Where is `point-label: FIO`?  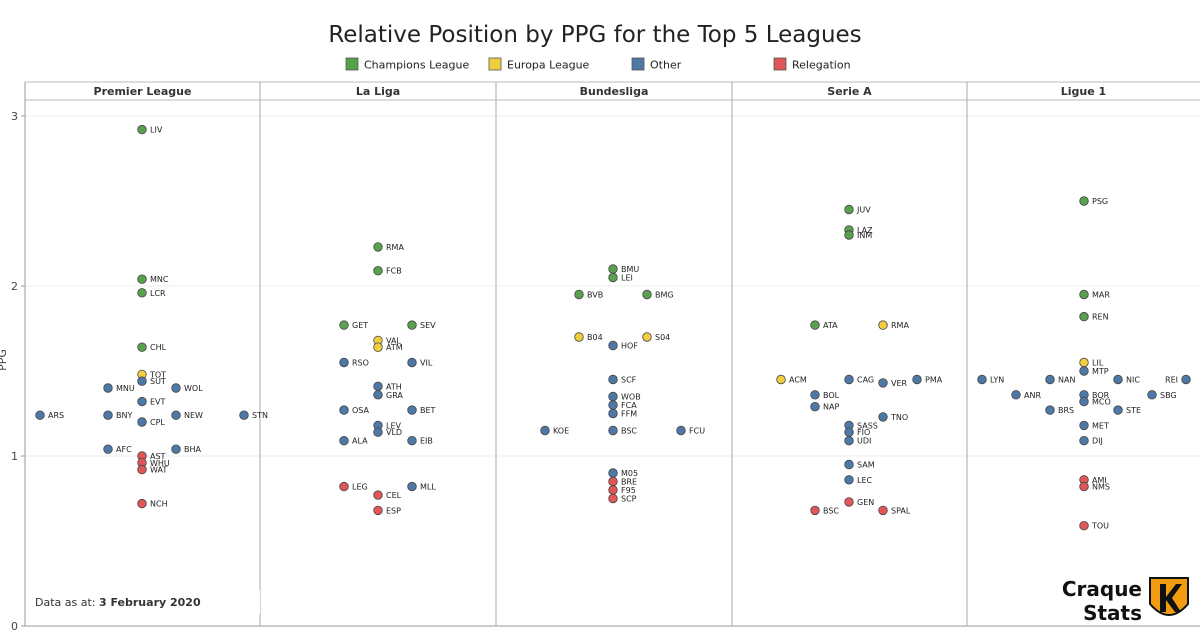 point-label: FIO is located at coordinates (863, 432).